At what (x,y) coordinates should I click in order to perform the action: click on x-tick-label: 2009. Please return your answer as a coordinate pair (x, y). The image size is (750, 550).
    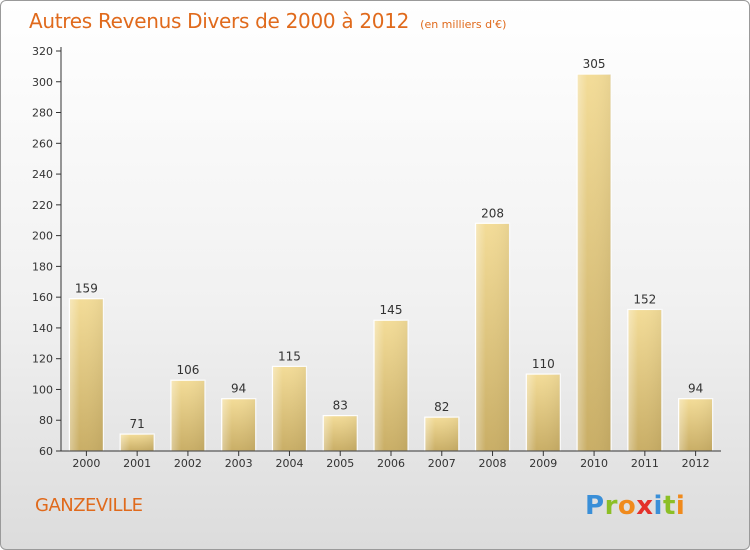
    Looking at the image, I should click on (543, 463).